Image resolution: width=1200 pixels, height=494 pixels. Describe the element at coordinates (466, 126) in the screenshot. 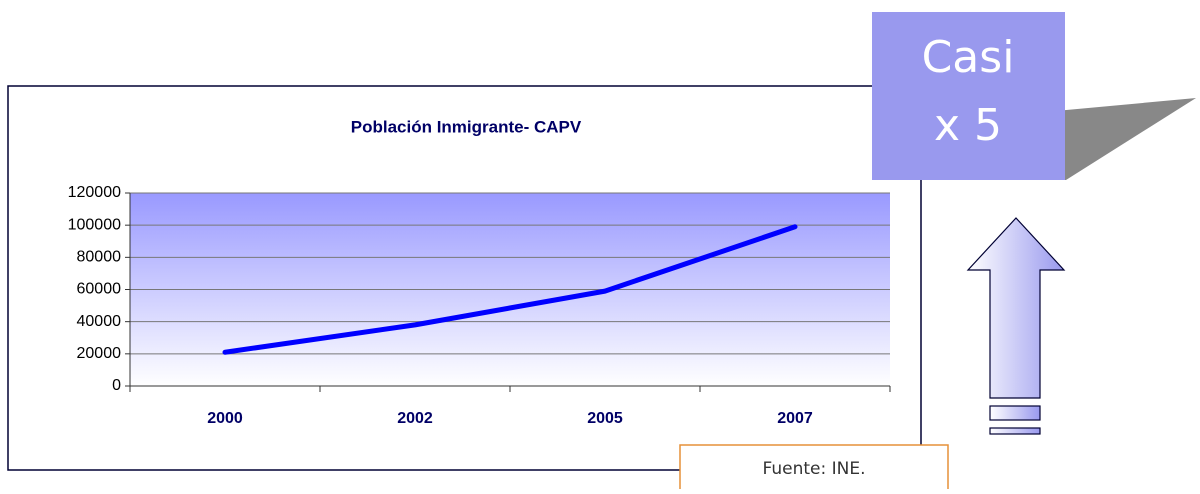

I see `chart-title: Población Inmigrante- CAPV` at that location.